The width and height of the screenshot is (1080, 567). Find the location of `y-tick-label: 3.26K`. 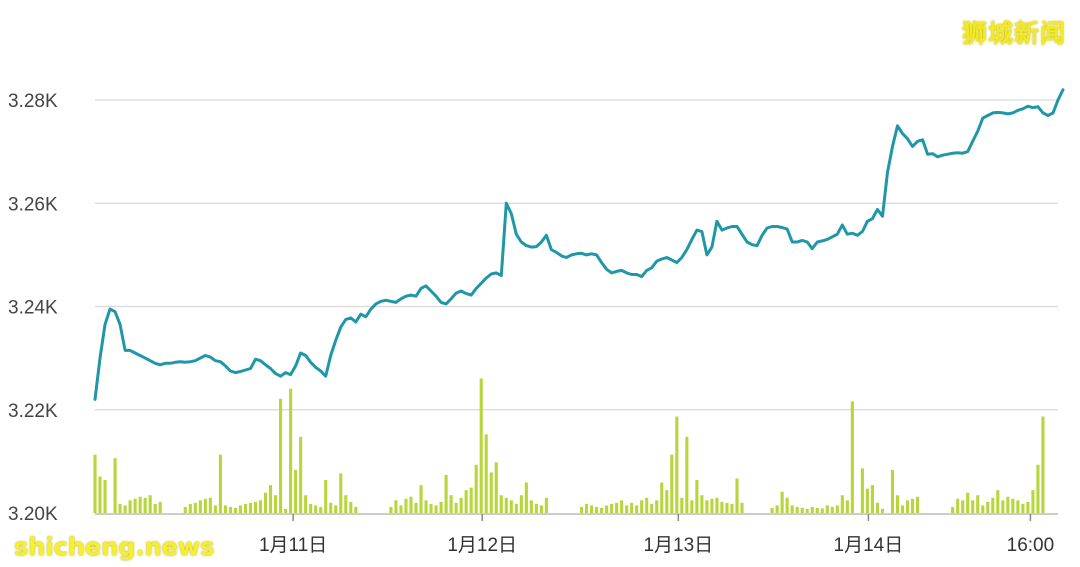

y-tick-label: 3.26K is located at coordinates (33, 204).